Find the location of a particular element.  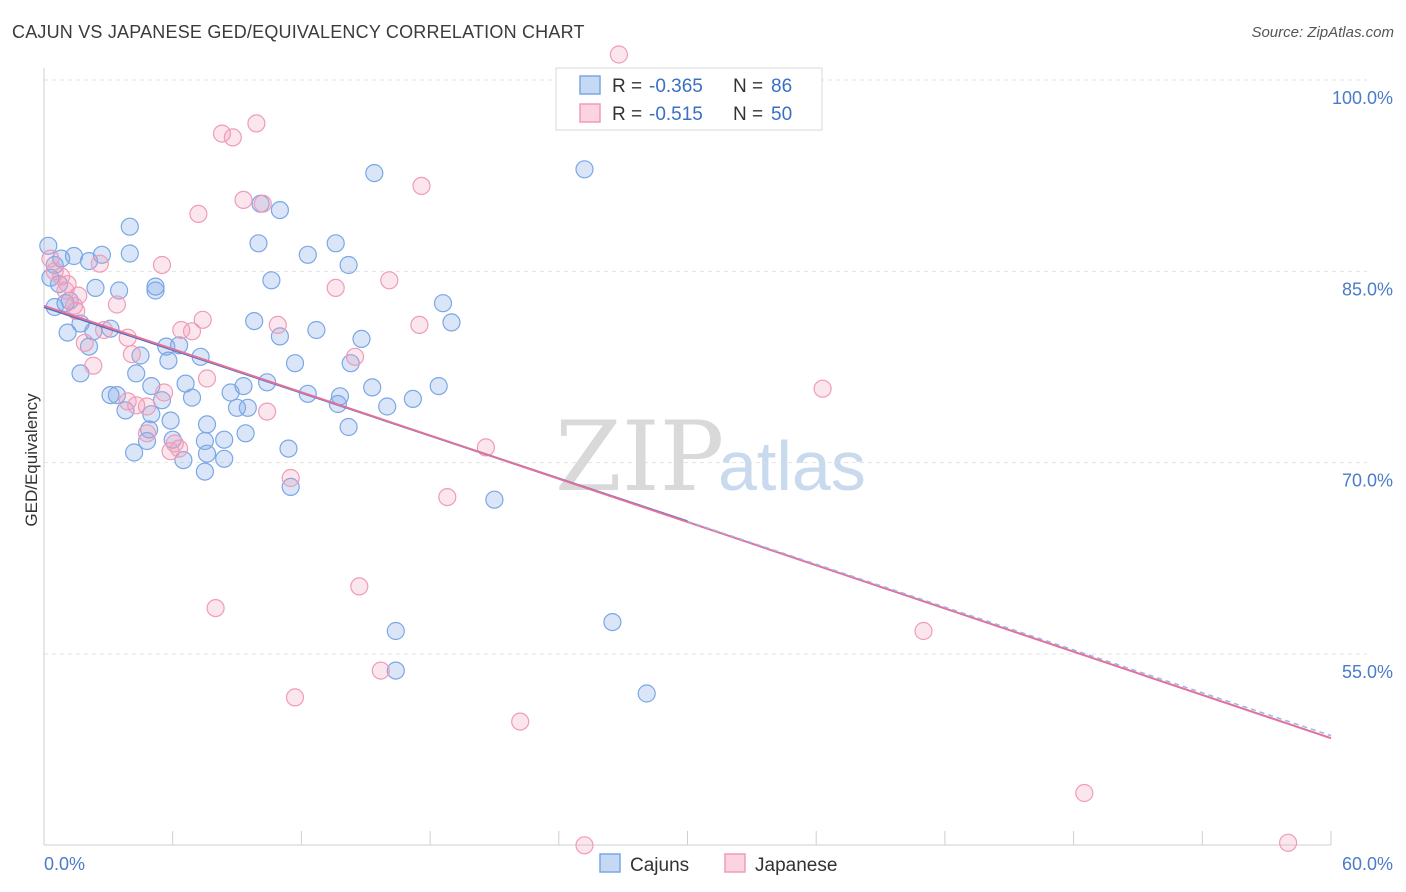

y-tick-label-0: 55.0% is located at coordinates (1367, 672).